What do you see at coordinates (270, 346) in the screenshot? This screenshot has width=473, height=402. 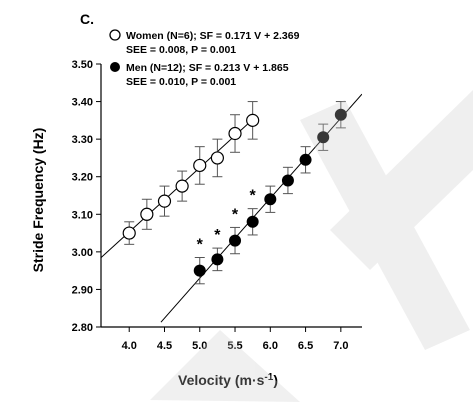 I see `x-tick-label: 6.0` at bounding box center [270, 346].